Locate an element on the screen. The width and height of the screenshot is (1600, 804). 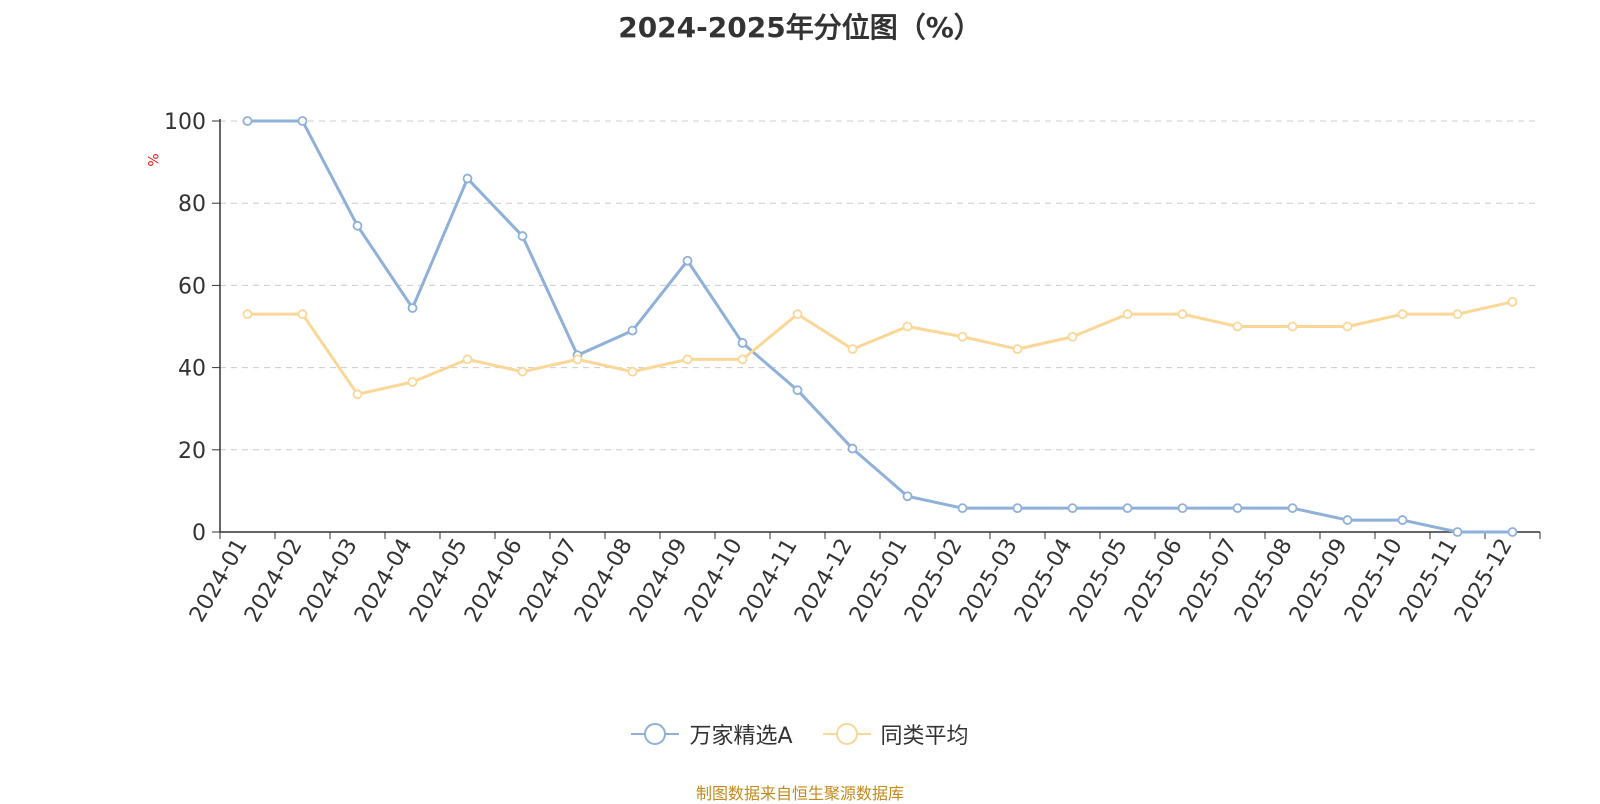
y-tick-label-40: 40 is located at coordinates (192, 369).